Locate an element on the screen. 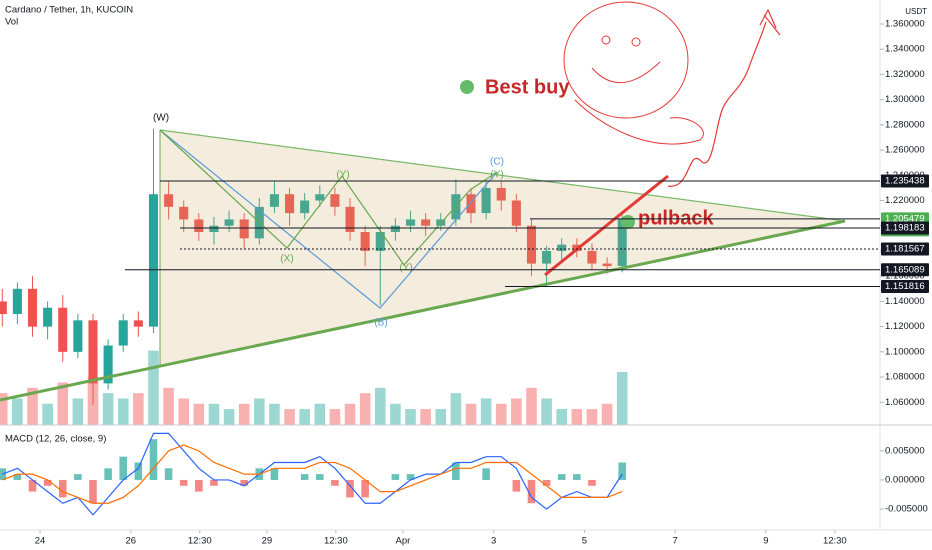 The width and height of the screenshot is (932, 550). y-tick-label: -0.005000 is located at coordinates (906, 509).